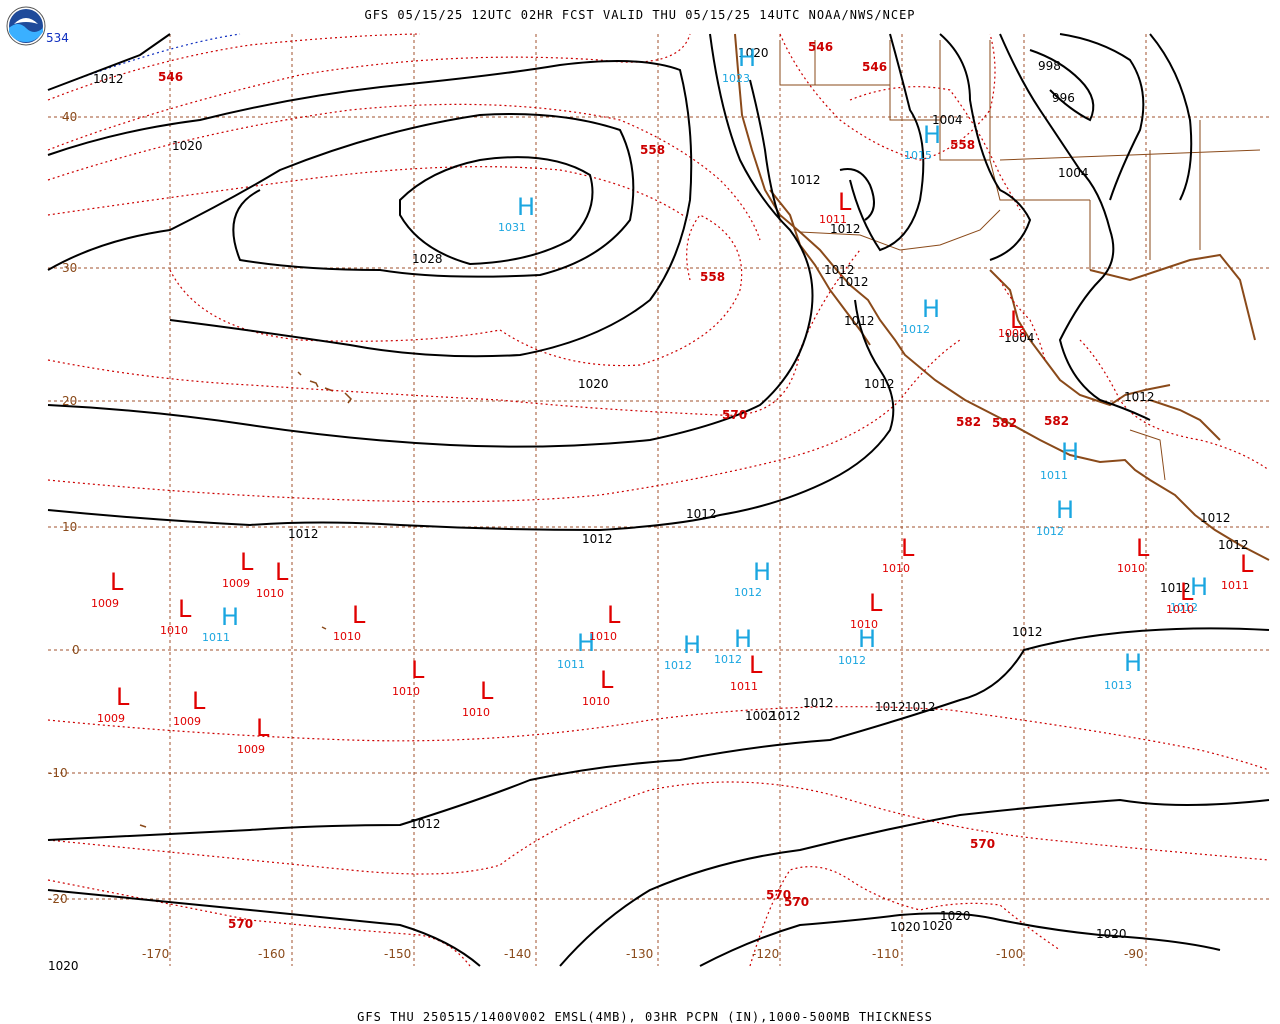  What do you see at coordinates (1049, 66) in the screenshot?
I see `isobar-label: 998` at bounding box center [1049, 66].